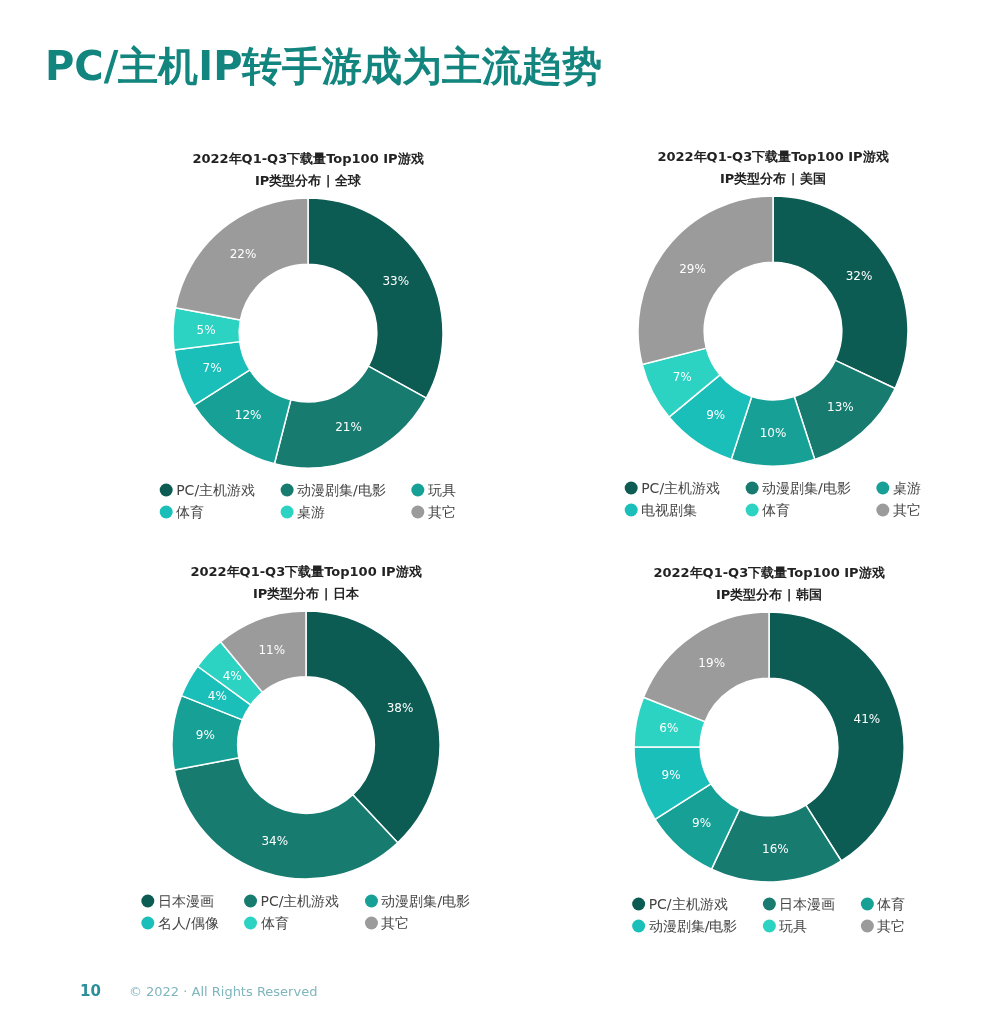 Image resolution: width=1004 pixels, height=1024 pixels. I want to click on data-label: 32%, so click(859, 276).